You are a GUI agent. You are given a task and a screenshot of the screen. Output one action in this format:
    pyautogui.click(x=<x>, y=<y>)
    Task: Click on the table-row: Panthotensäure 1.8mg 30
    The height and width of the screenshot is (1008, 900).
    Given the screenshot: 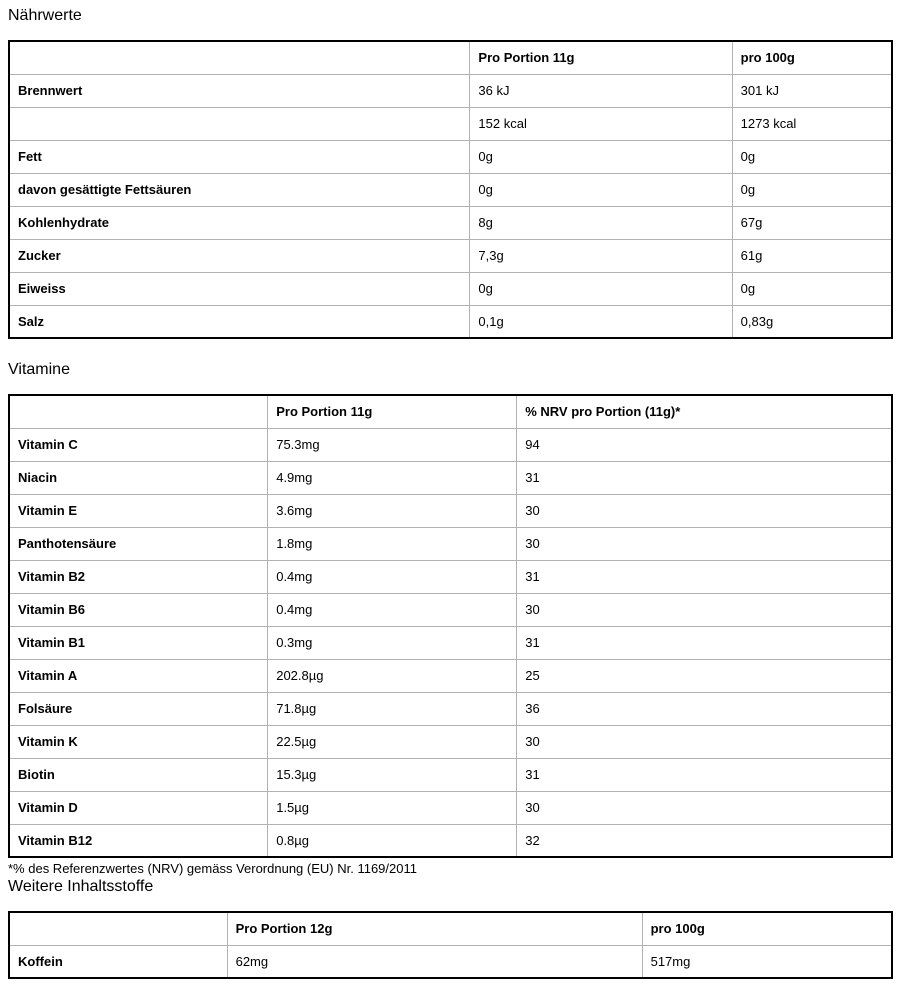 What is the action you would take?
    pyautogui.click(x=450, y=543)
    